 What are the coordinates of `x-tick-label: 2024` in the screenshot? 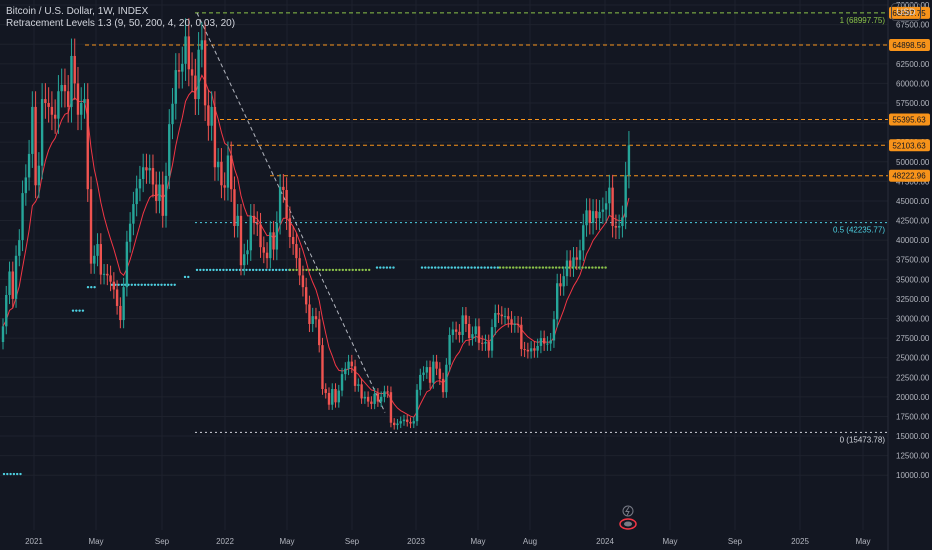 It's located at (605, 541).